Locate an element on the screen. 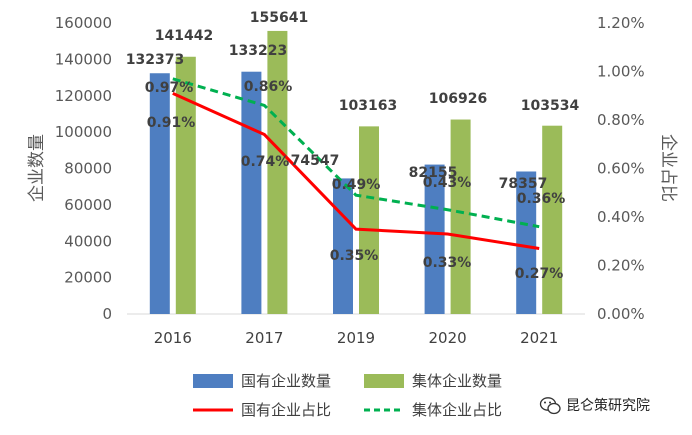 Image resolution: width=692 pixels, height=435 pixels. line-value-label: 0.27% is located at coordinates (539, 274).